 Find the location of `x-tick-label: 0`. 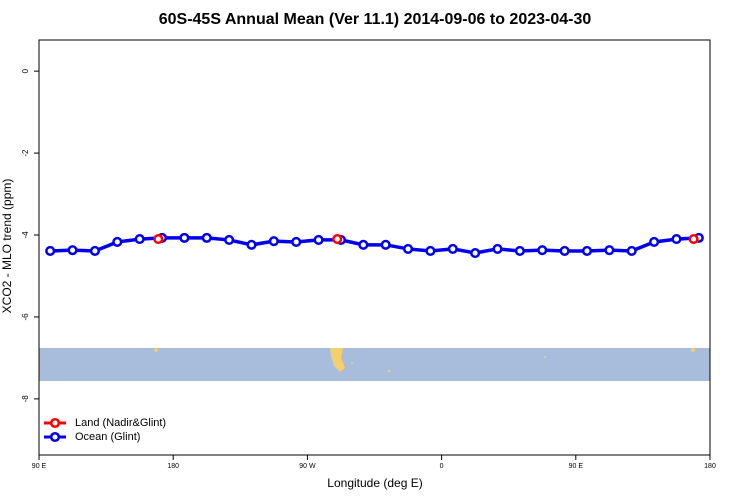

x-tick-label: 0 is located at coordinates (442, 466).